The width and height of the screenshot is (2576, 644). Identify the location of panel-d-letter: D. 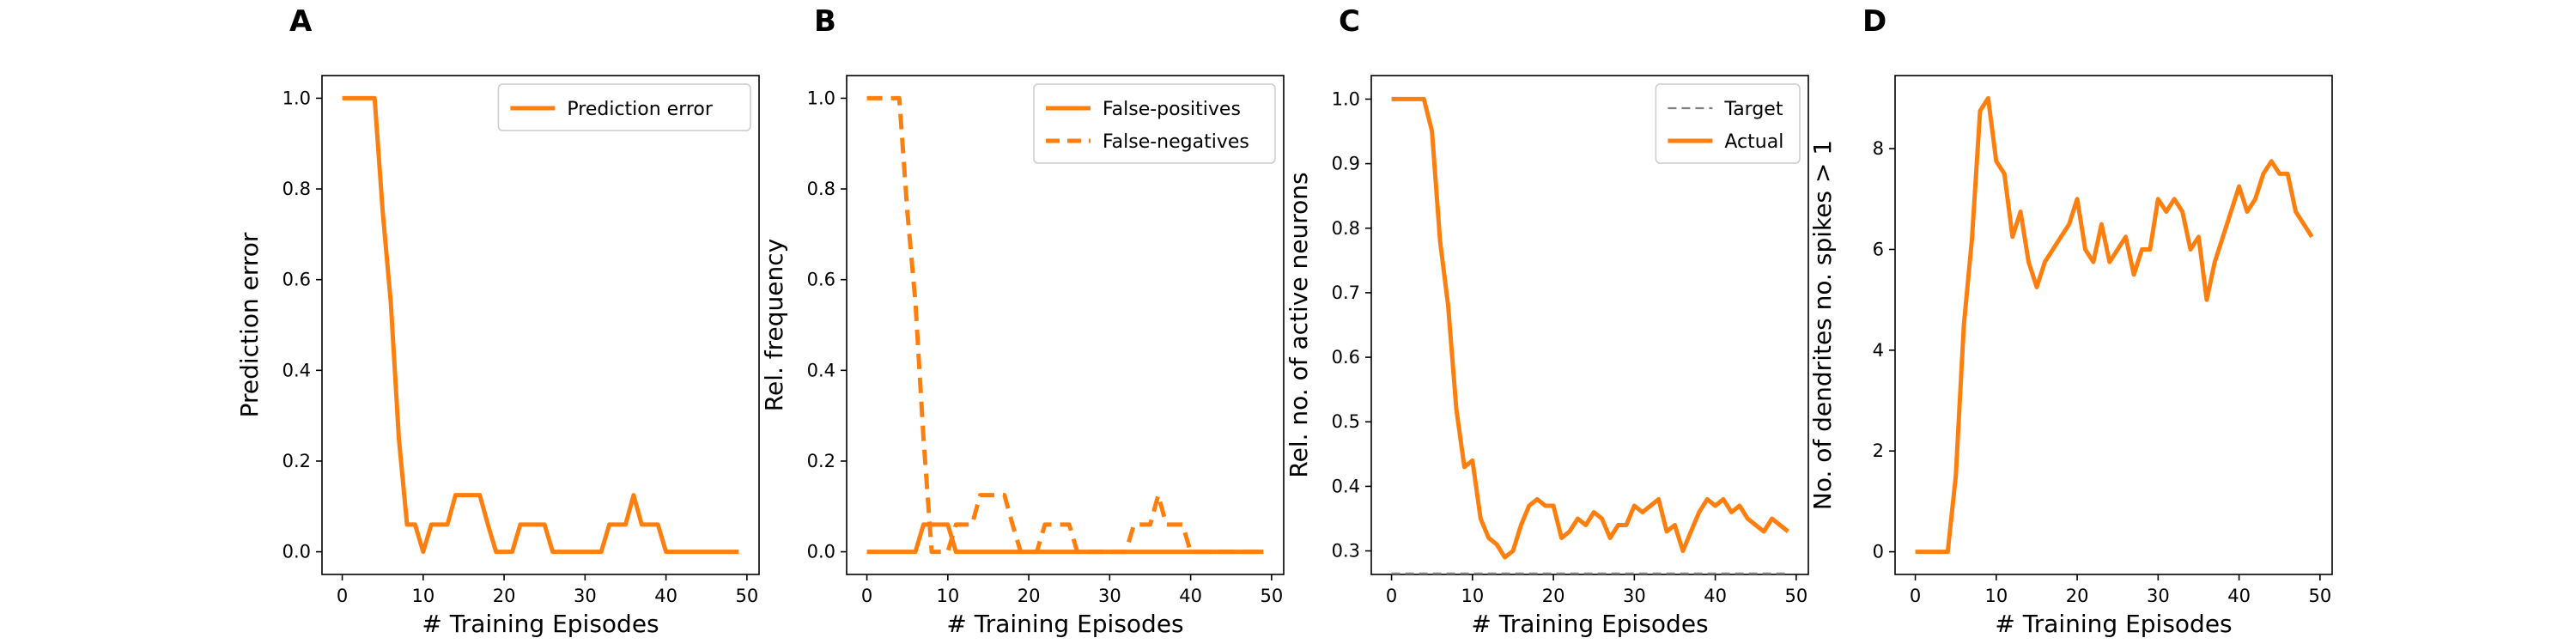
(1874, 21).